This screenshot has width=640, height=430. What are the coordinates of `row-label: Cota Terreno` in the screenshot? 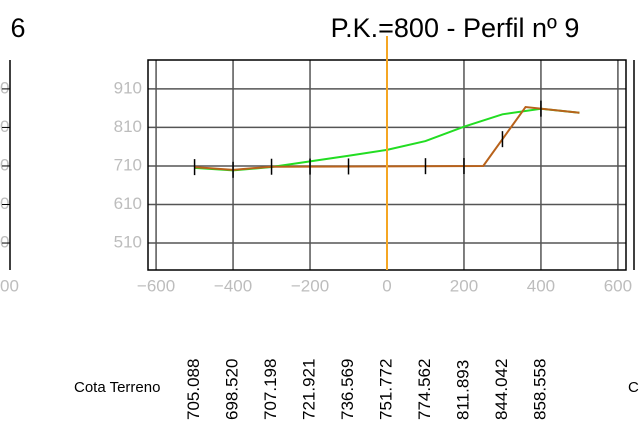 It's located at (117, 387).